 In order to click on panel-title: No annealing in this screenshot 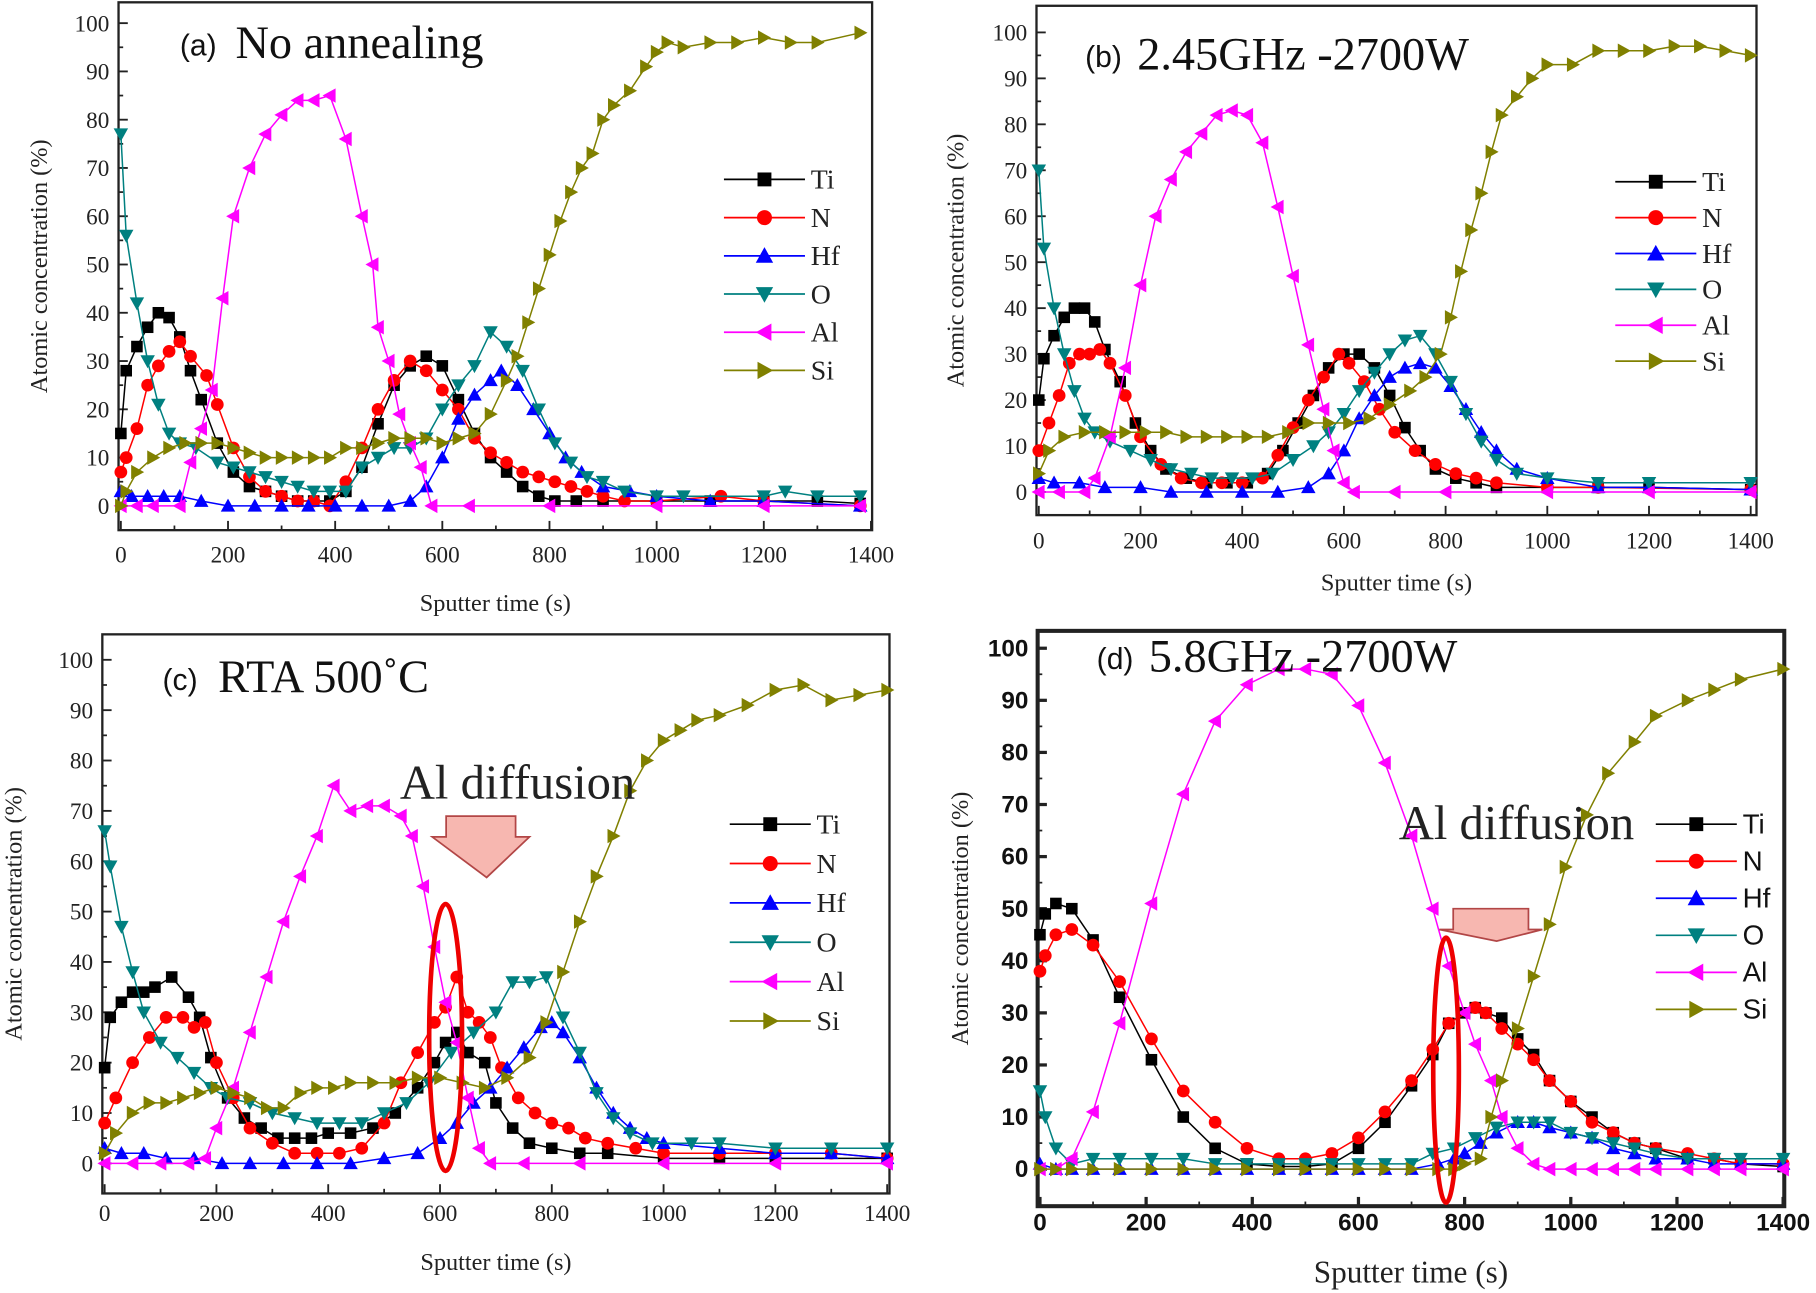, I will do `click(359, 43)`.